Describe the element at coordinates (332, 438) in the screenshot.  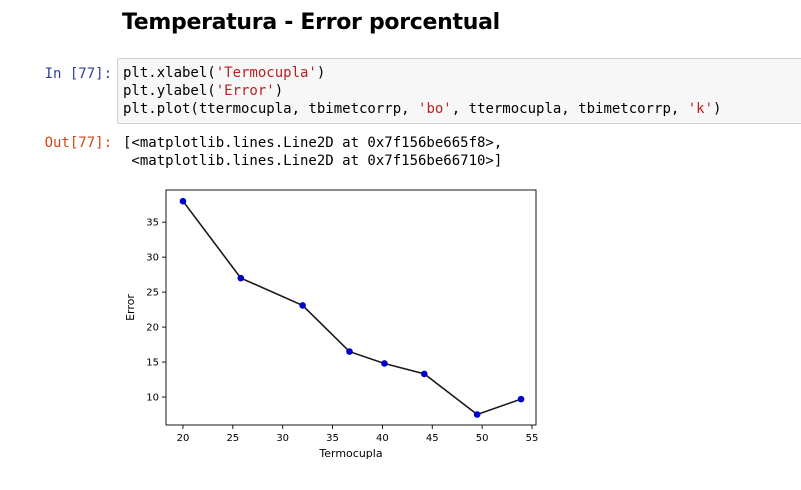
I see `x-tick-label: 35` at that location.